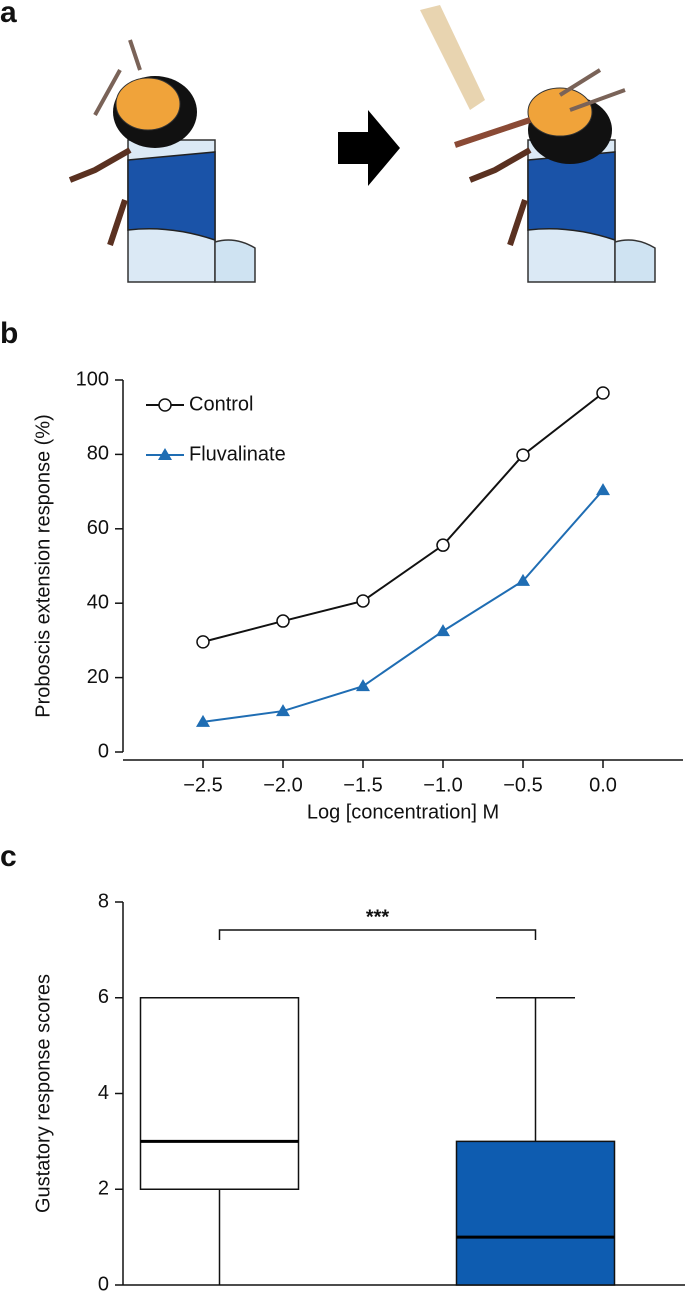 The width and height of the screenshot is (685, 1295). Describe the element at coordinates (98, 677) in the screenshot. I see `y-tick-label: 20` at that location.